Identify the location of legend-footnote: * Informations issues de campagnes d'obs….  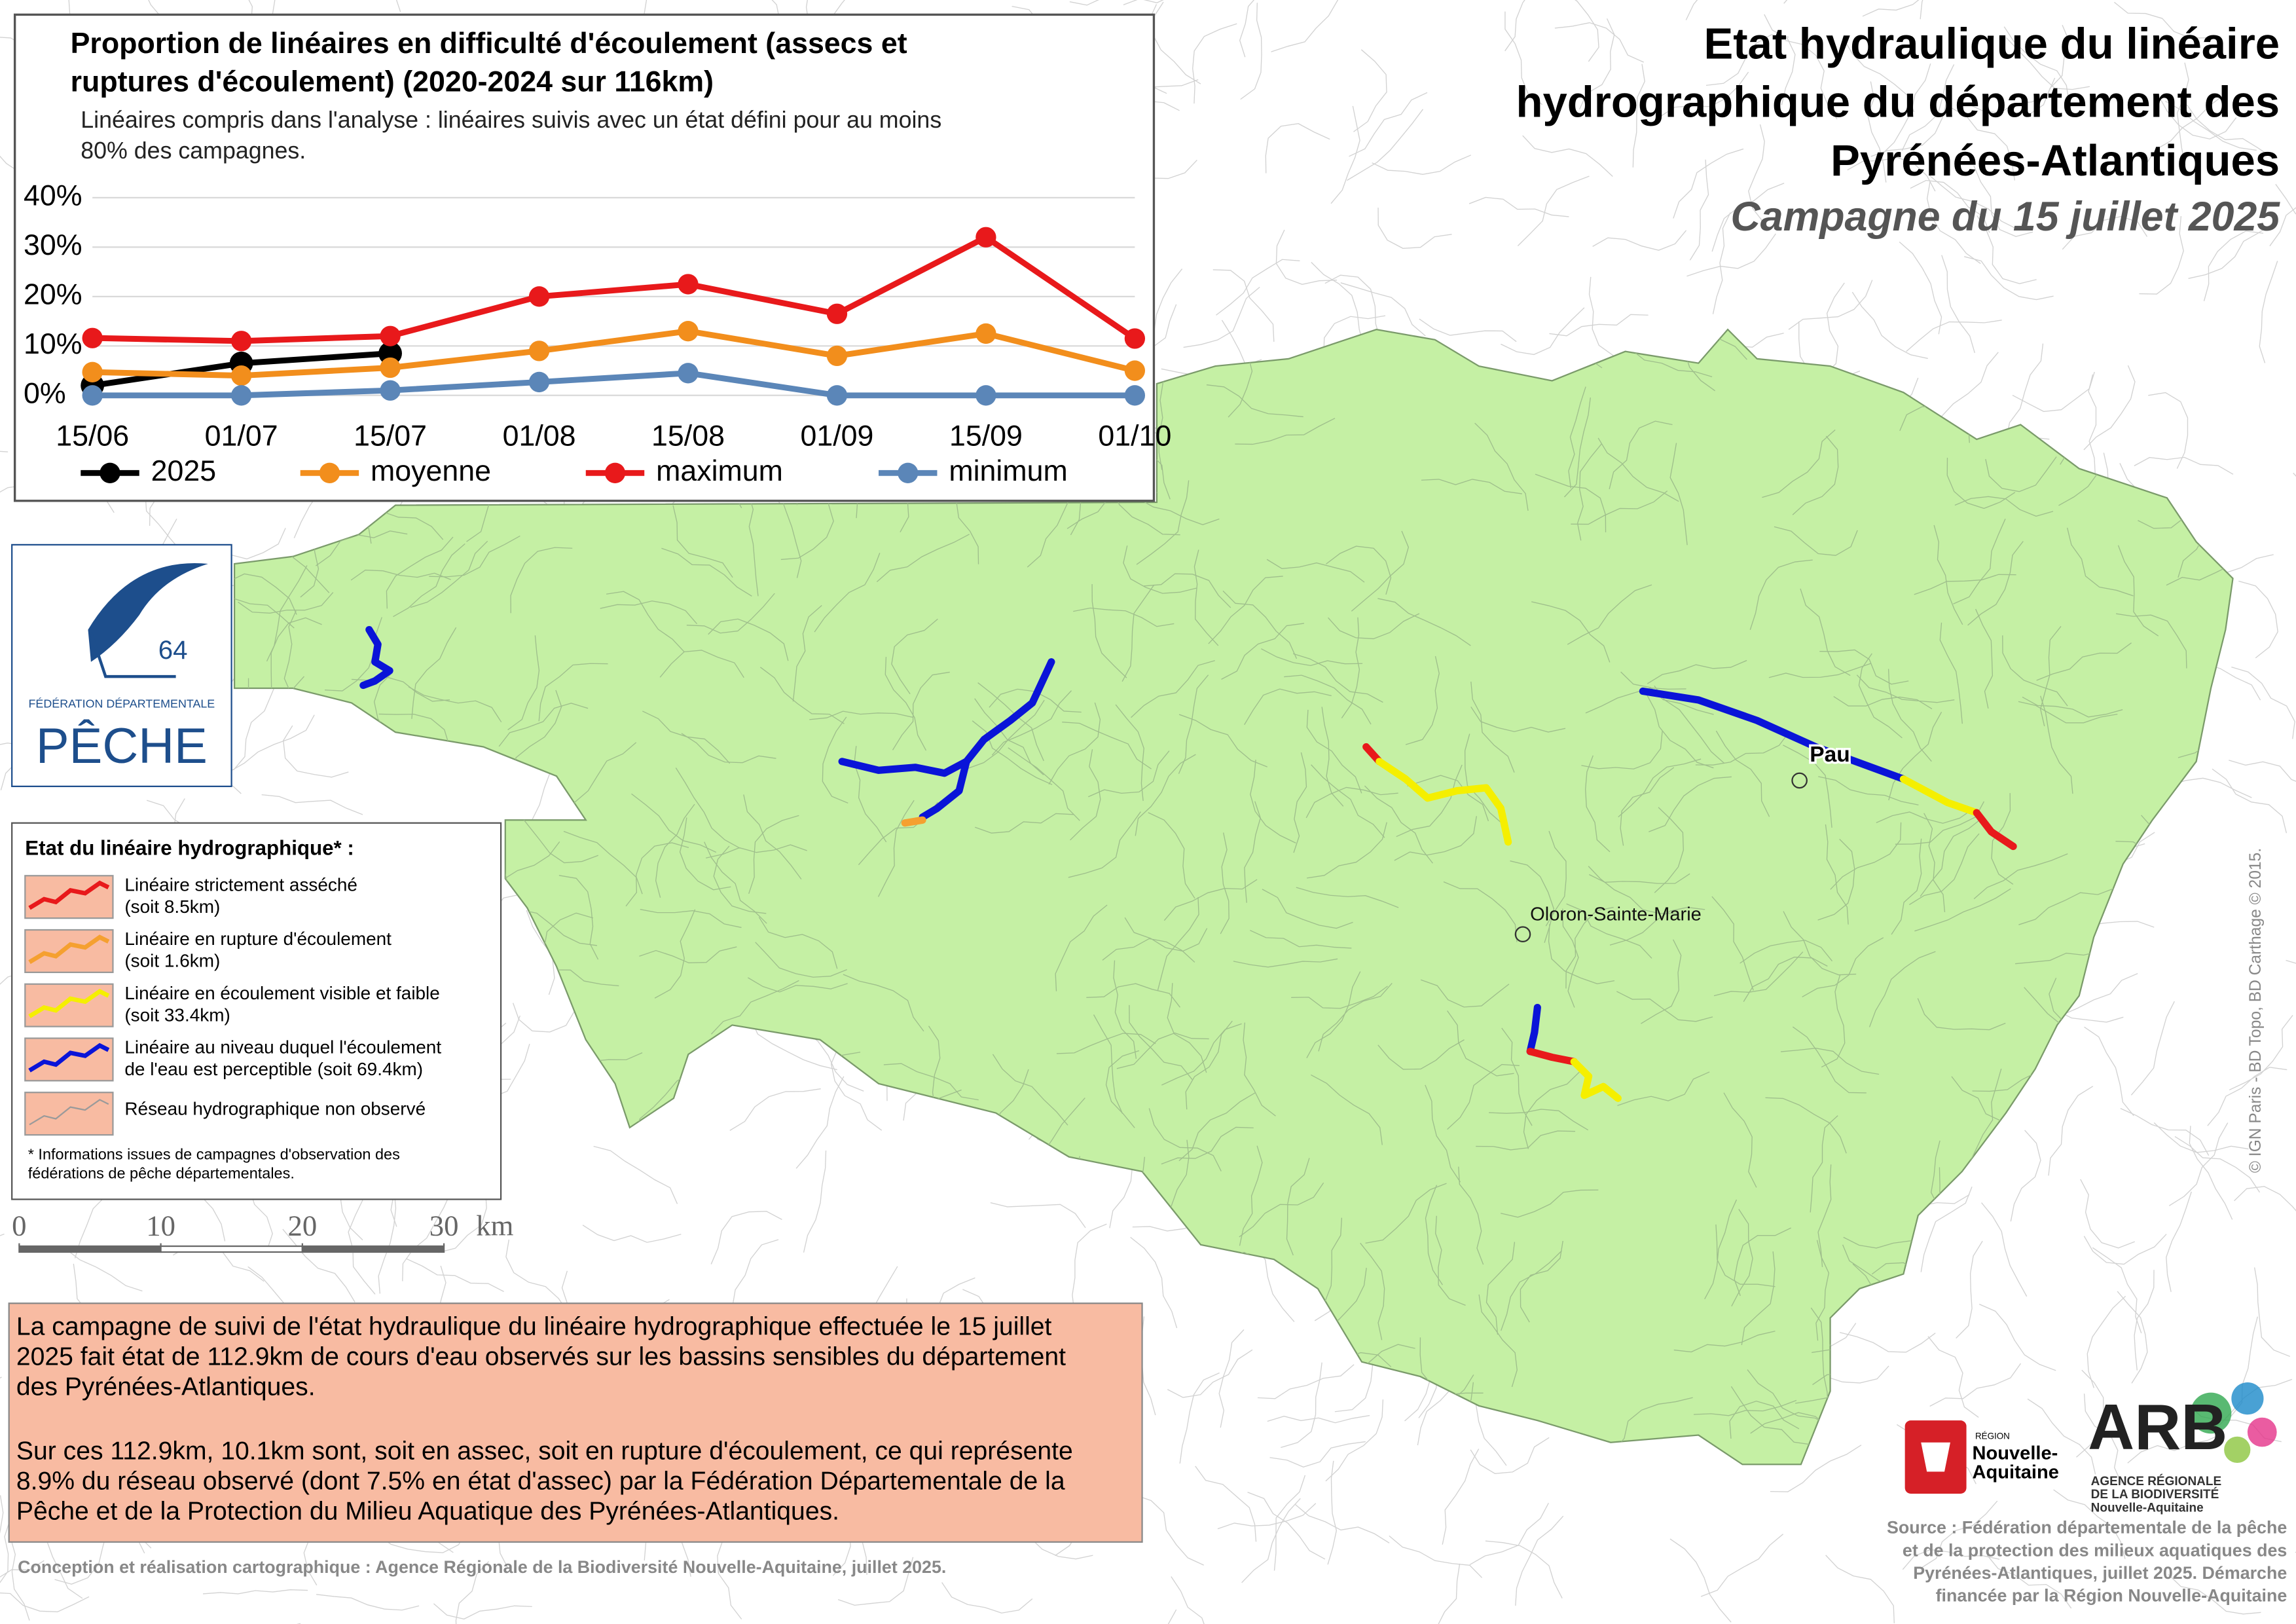
(214, 1154).